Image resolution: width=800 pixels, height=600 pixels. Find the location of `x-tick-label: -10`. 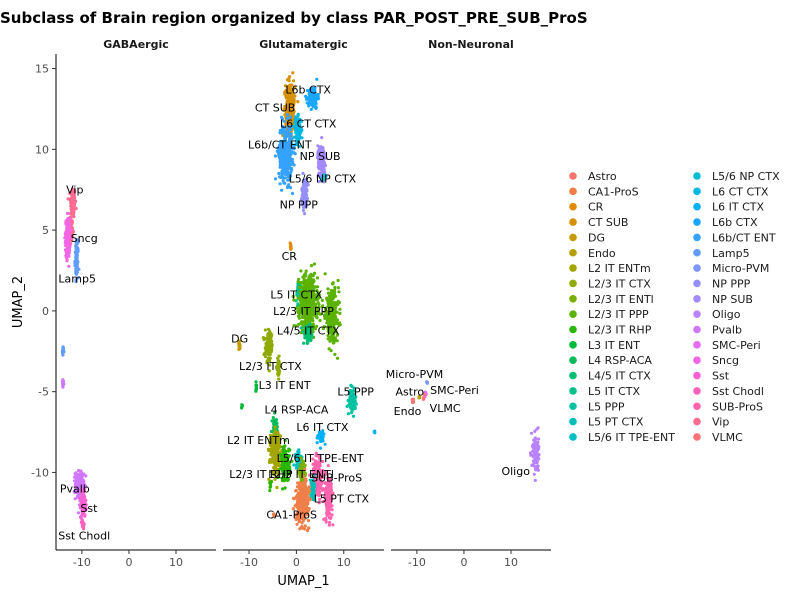

x-tick-label: -10 is located at coordinates (82, 562).